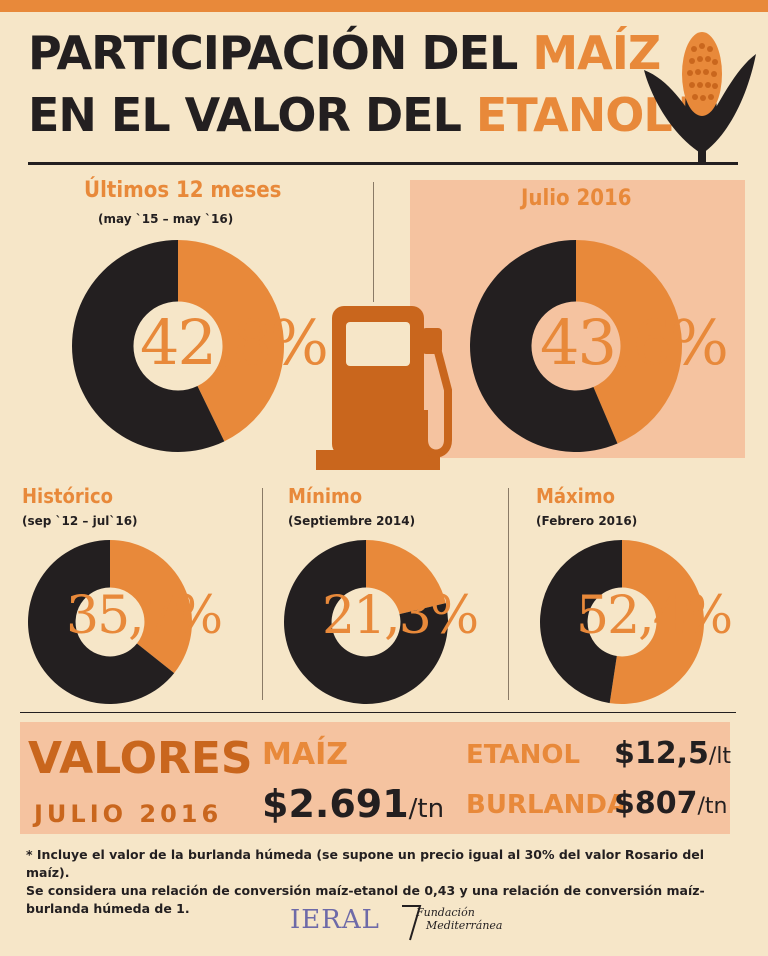  Describe the element at coordinates (412, 923) in the screenshot. I see `fundacion-mediterranea-logo-mark` at that location.